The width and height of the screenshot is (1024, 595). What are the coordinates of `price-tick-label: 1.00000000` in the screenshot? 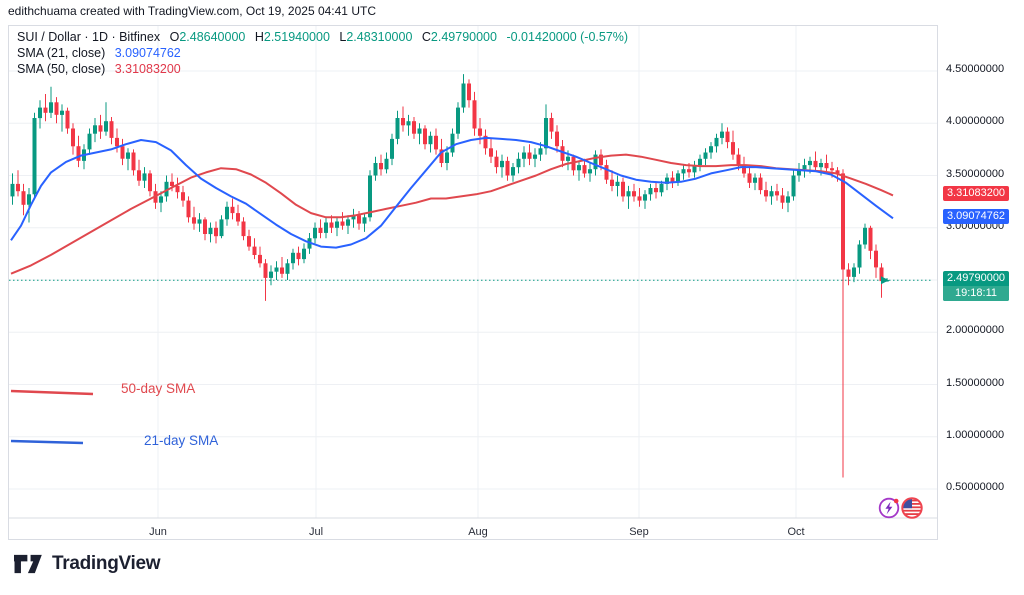 It's located at (975, 435).